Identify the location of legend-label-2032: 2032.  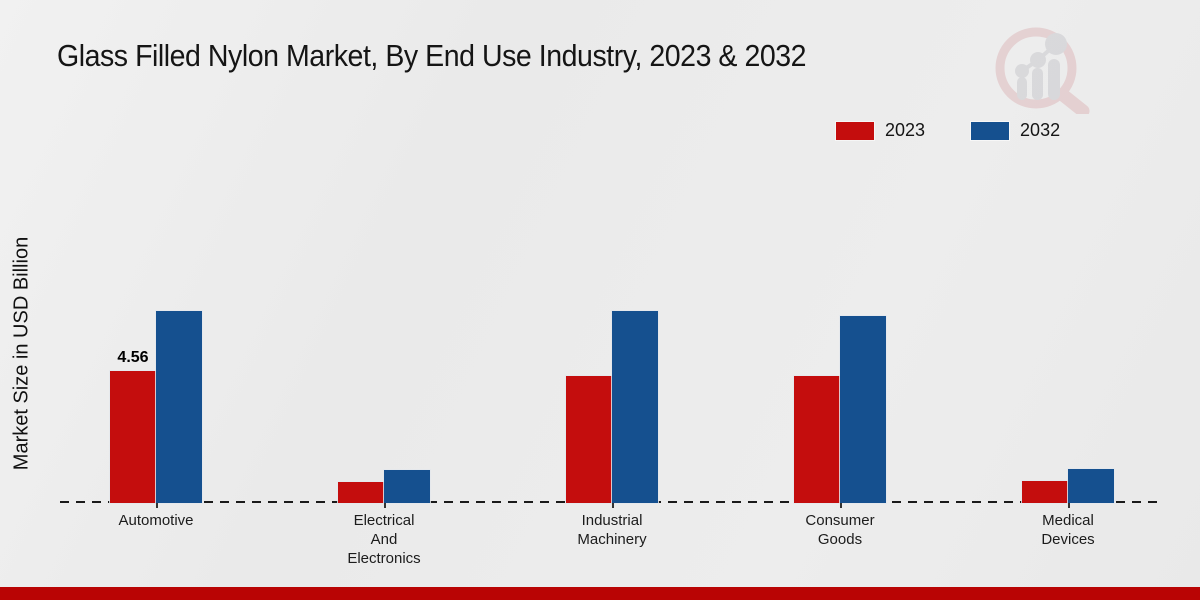
(1040, 130).